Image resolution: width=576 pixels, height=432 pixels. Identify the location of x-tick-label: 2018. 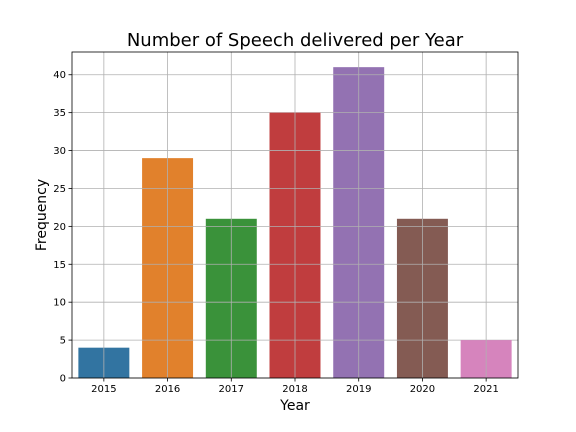
(294, 389).